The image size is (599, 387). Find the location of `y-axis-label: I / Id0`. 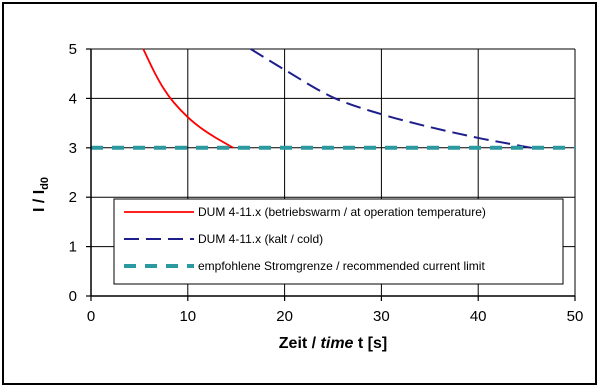

y-axis-label: I / Id0 is located at coordinates (41, 194).